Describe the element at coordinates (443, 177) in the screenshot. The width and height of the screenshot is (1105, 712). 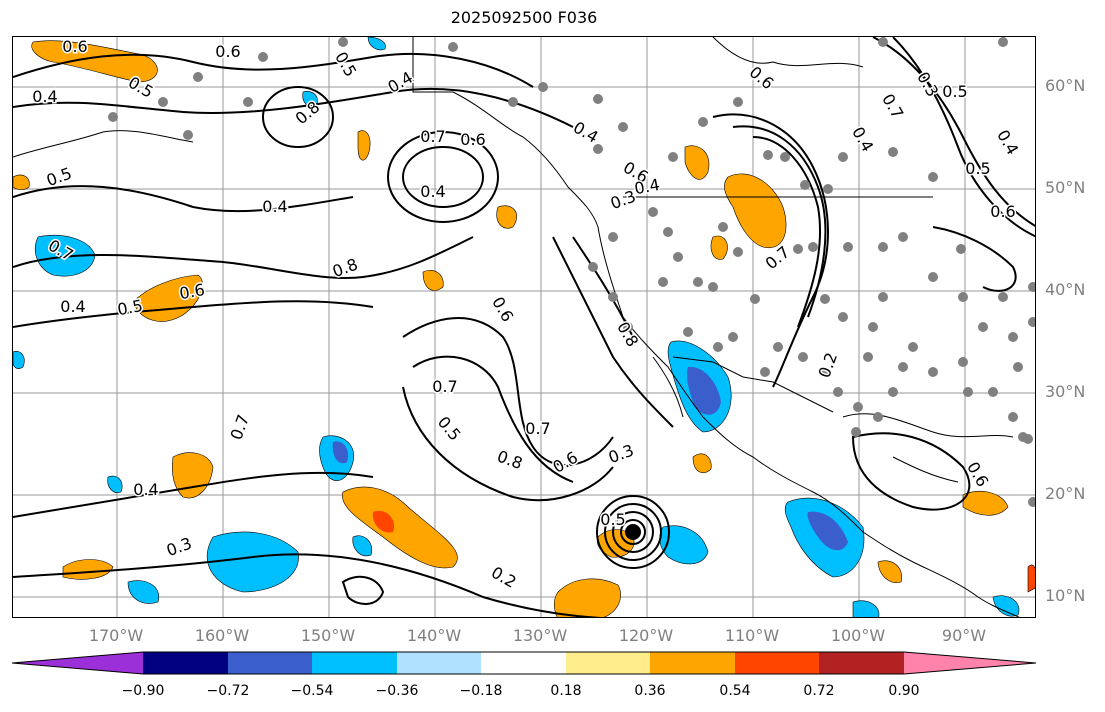
I see `contour-0-8-inner` at that location.